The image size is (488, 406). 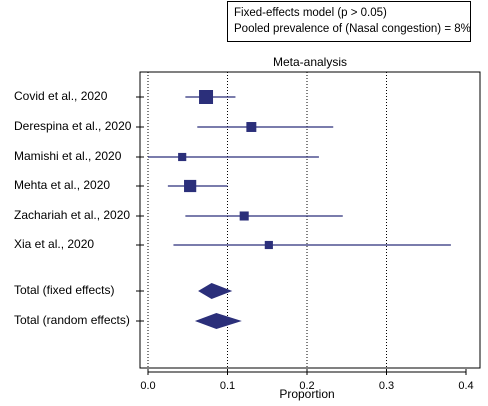 I want to click on x-tick-label: 0.0, so click(x=147, y=386).